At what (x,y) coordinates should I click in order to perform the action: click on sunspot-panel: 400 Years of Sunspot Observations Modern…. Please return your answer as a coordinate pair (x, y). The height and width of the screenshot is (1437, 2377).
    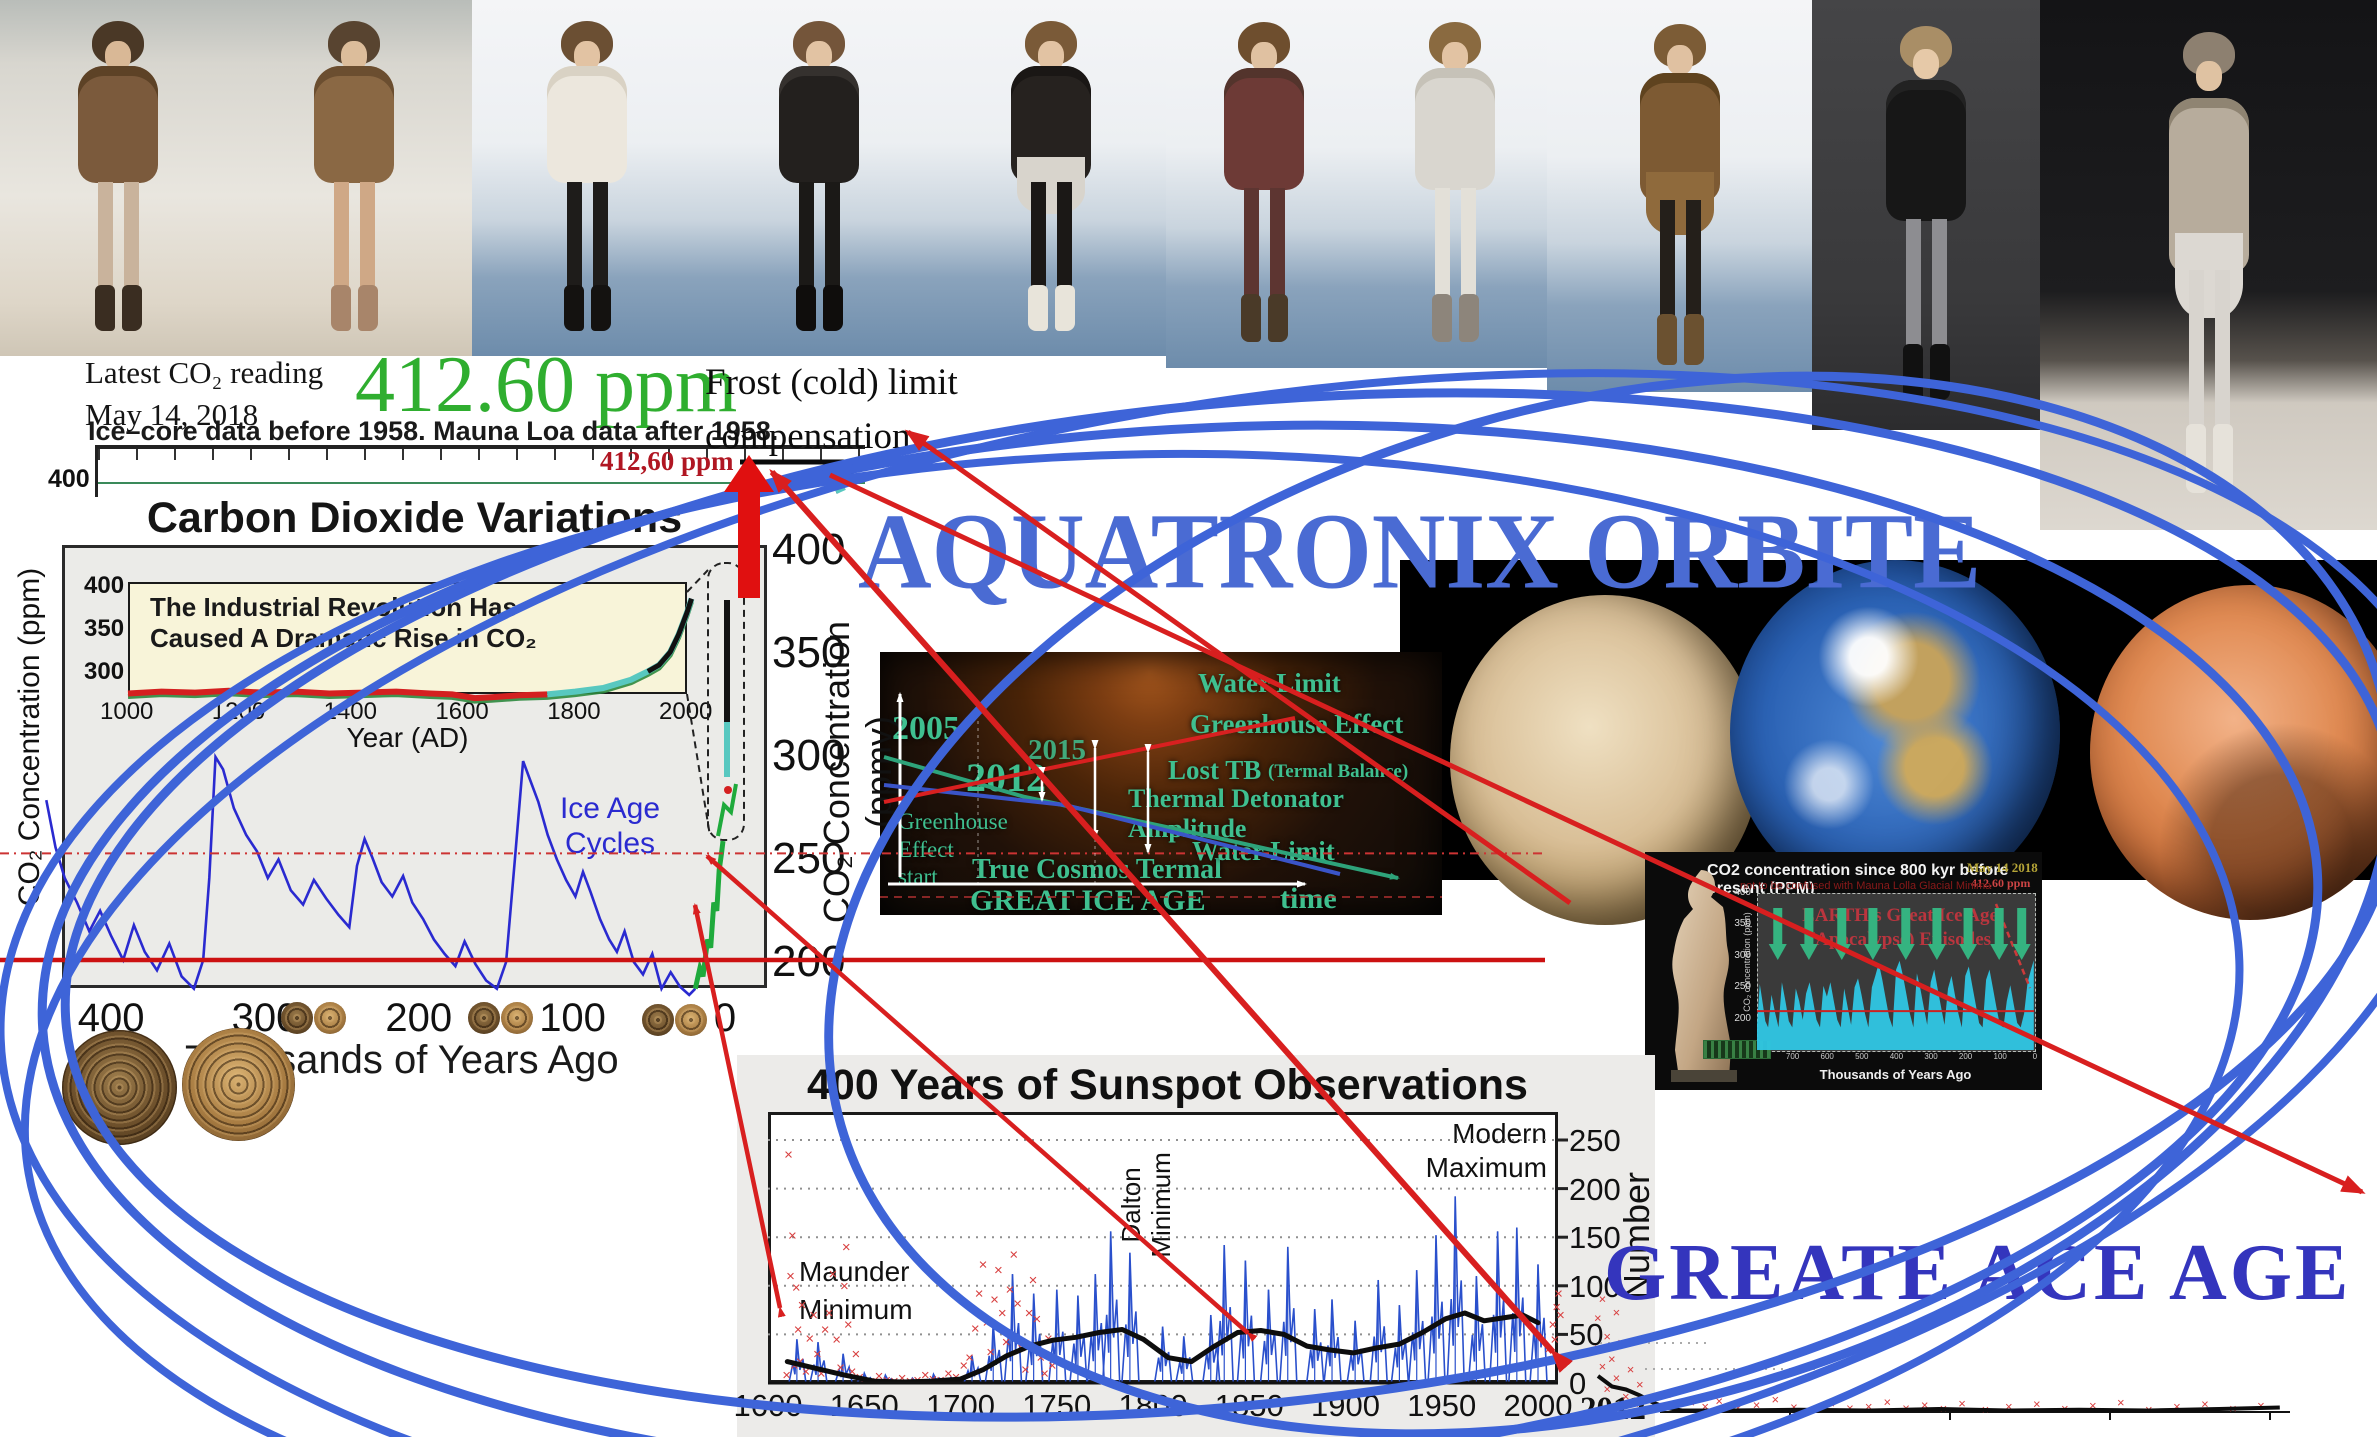
    Looking at the image, I should click on (1195, 1246).